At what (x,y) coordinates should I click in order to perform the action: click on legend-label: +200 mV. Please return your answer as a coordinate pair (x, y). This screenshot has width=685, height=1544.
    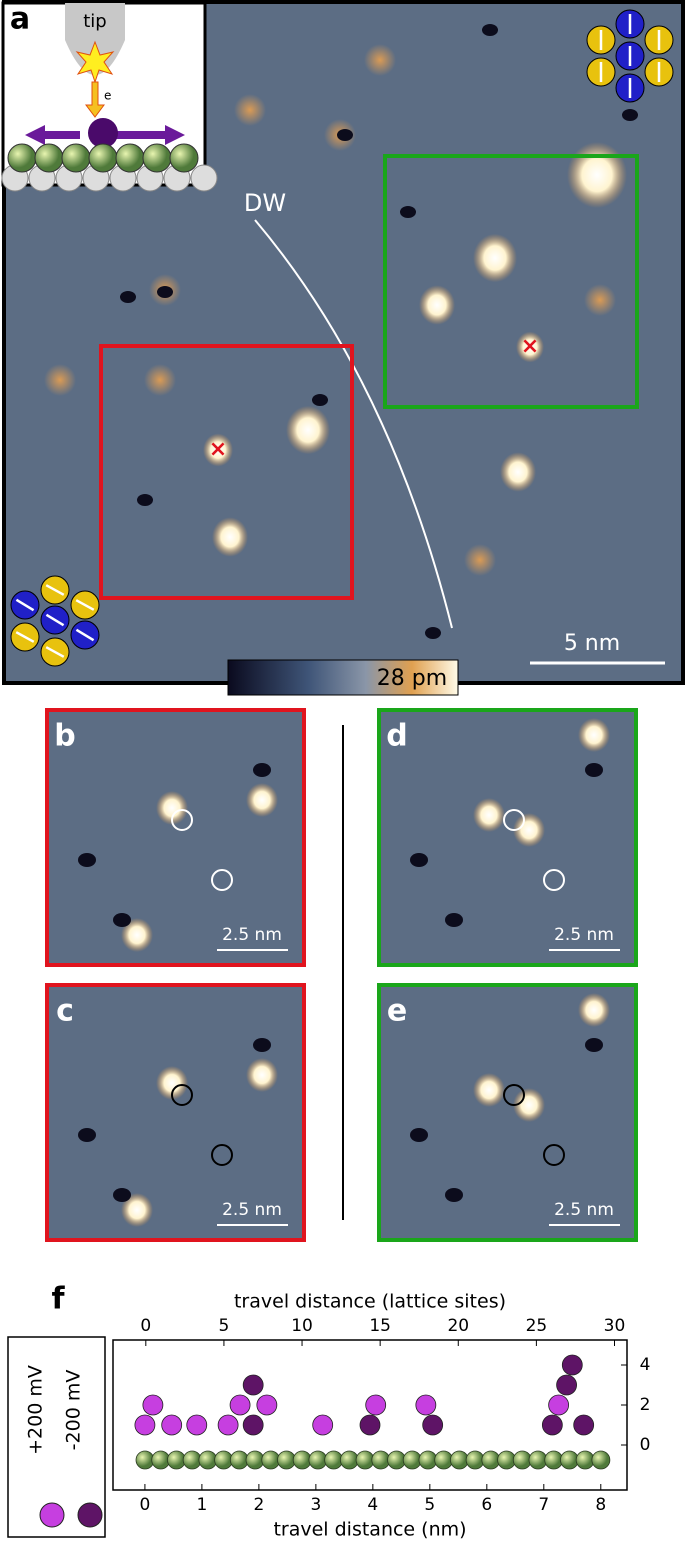
    Looking at the image, I should click on (36, 1410).